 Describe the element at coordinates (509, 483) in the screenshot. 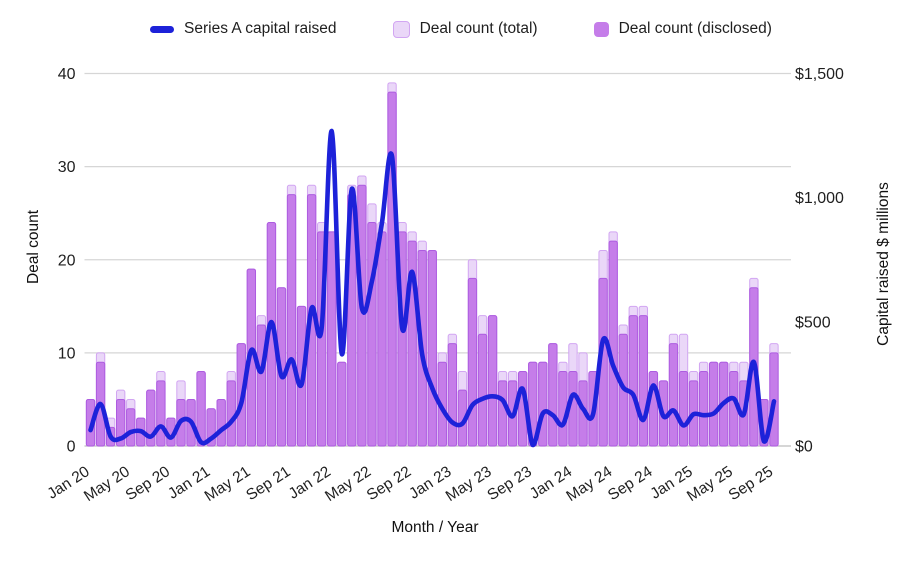

I see `x-axis-tick-label: Sep 23` at that location.